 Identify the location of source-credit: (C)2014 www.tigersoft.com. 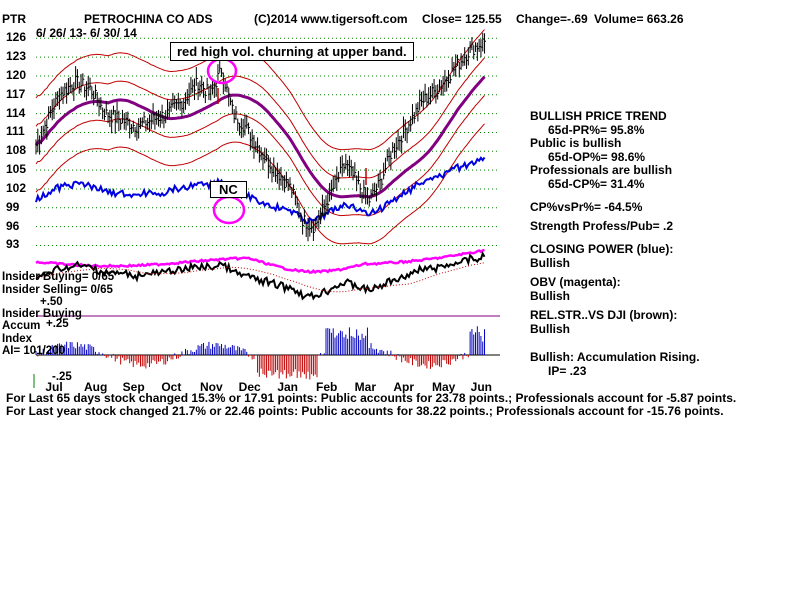
(331, 19).